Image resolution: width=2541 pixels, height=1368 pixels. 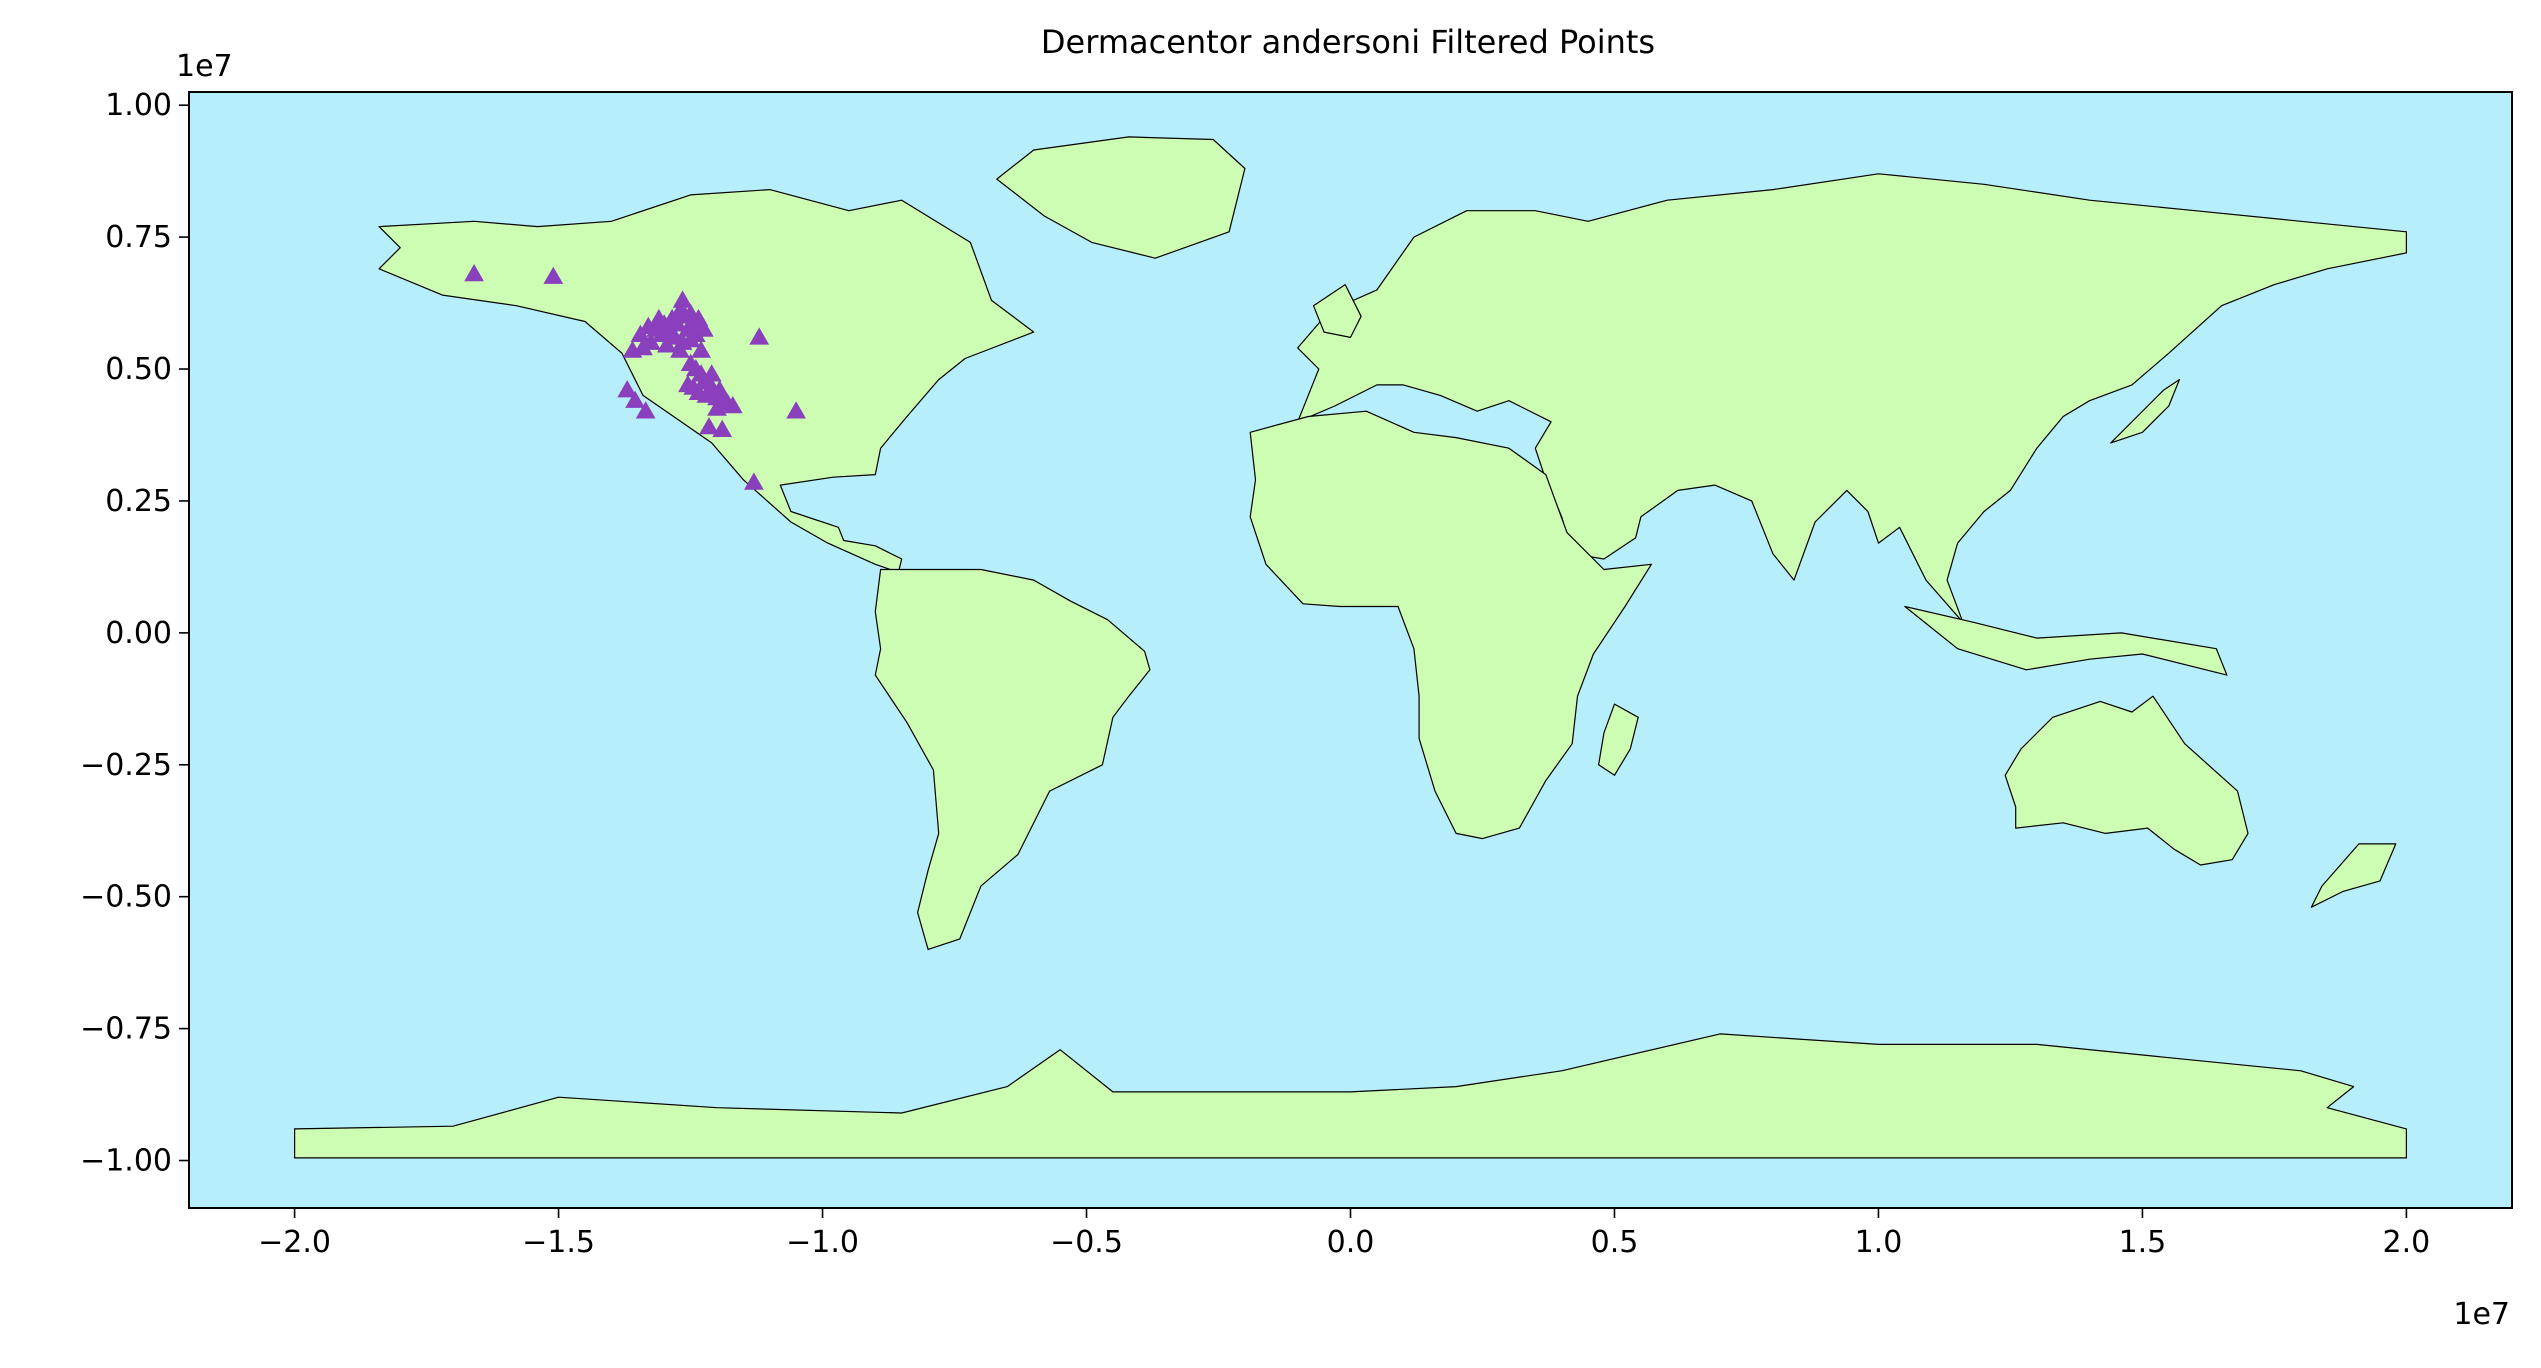 I want to click on y-tick-label: 0.25, so click(x=138, y=501).